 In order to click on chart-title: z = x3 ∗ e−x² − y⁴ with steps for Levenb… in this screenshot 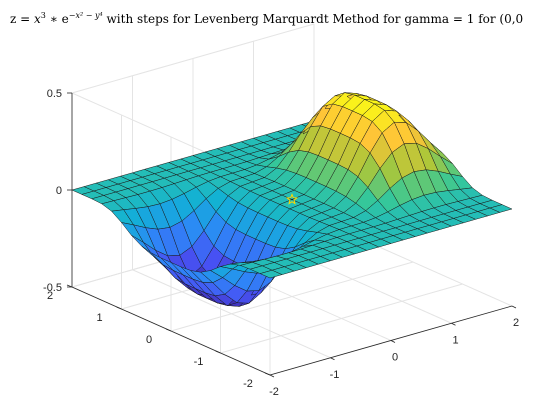, I will do `click(266, 18)`.